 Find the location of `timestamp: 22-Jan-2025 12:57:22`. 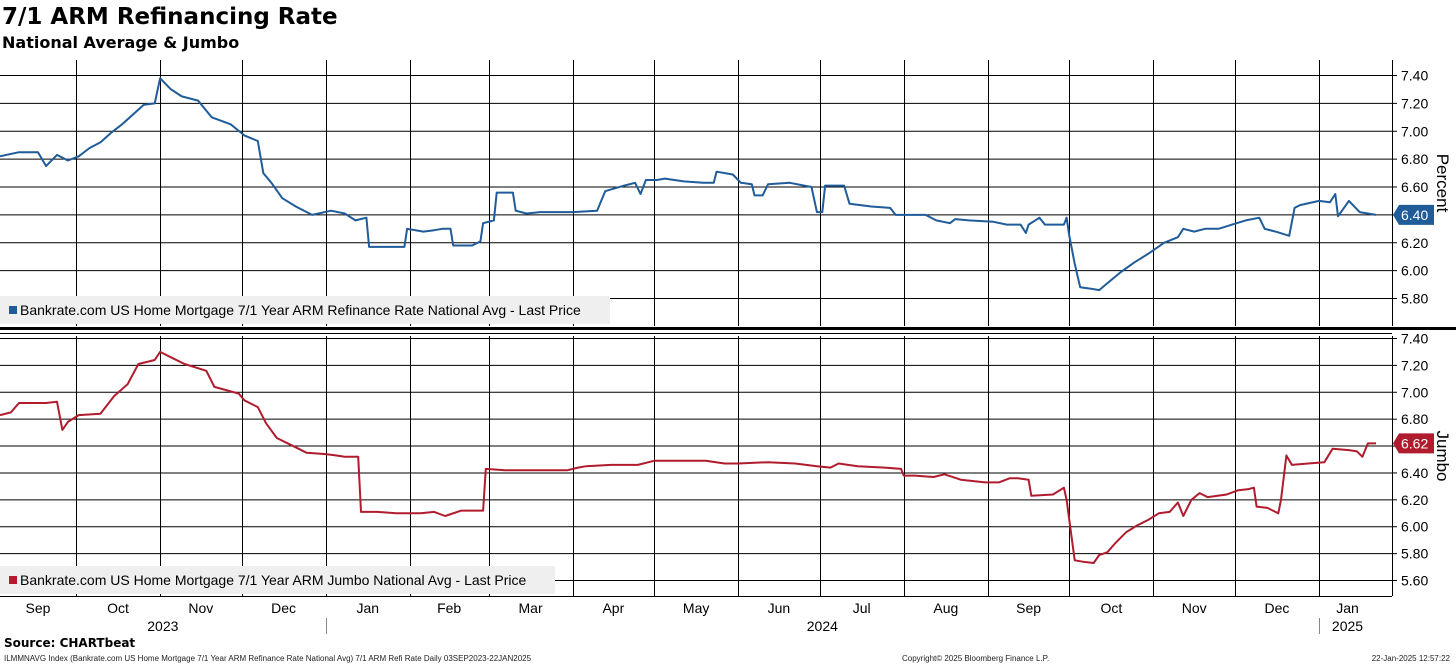

timestamp: 22-Jan-2025 12:57:22 is located at coordinates (1410, 658).